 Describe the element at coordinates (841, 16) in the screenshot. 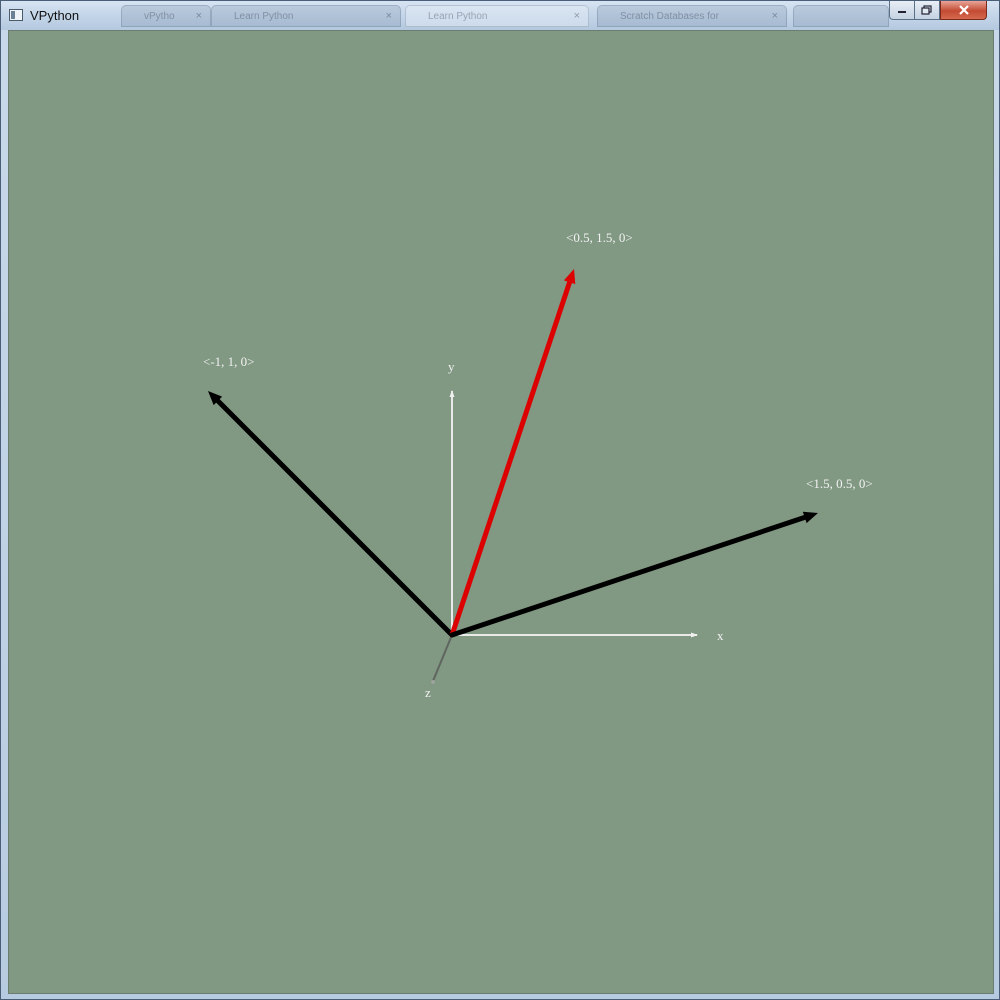

I see `background-tab` at that location.